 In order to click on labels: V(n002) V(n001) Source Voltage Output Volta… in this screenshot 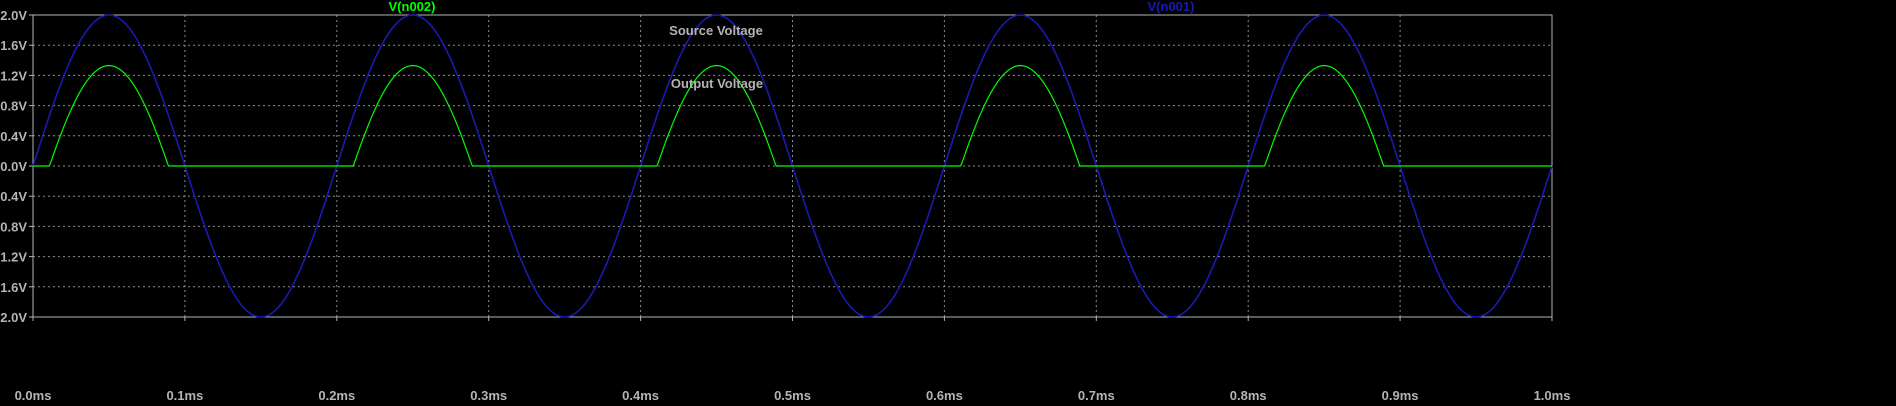, I will do `click(792, 45)`.